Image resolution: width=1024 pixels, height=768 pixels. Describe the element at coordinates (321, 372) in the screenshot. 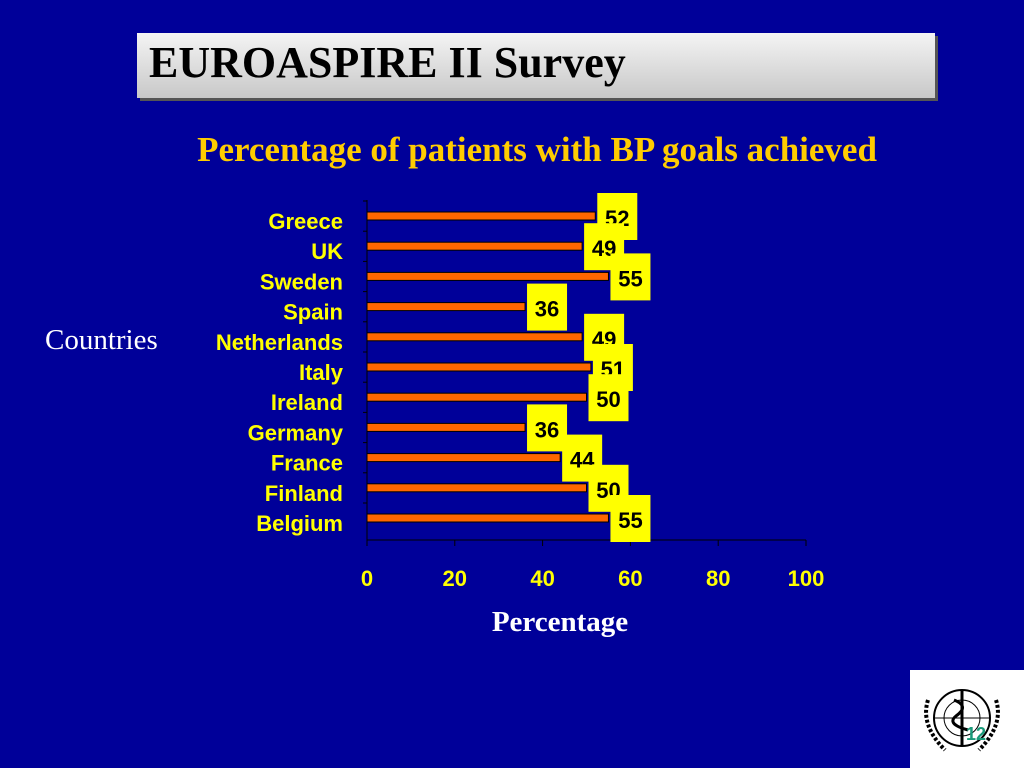

I see `category-label: Italy` at that location.